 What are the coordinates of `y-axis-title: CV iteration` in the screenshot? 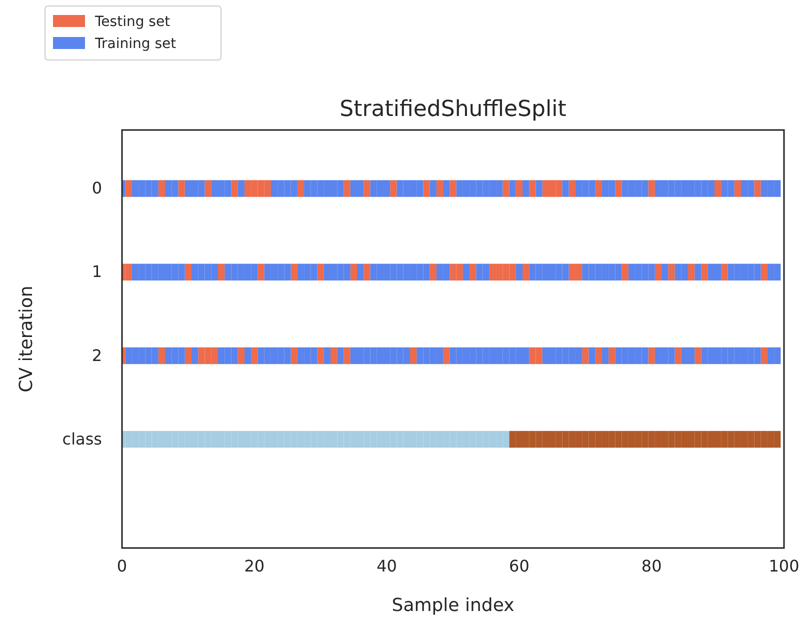 It's located at (26, 339).